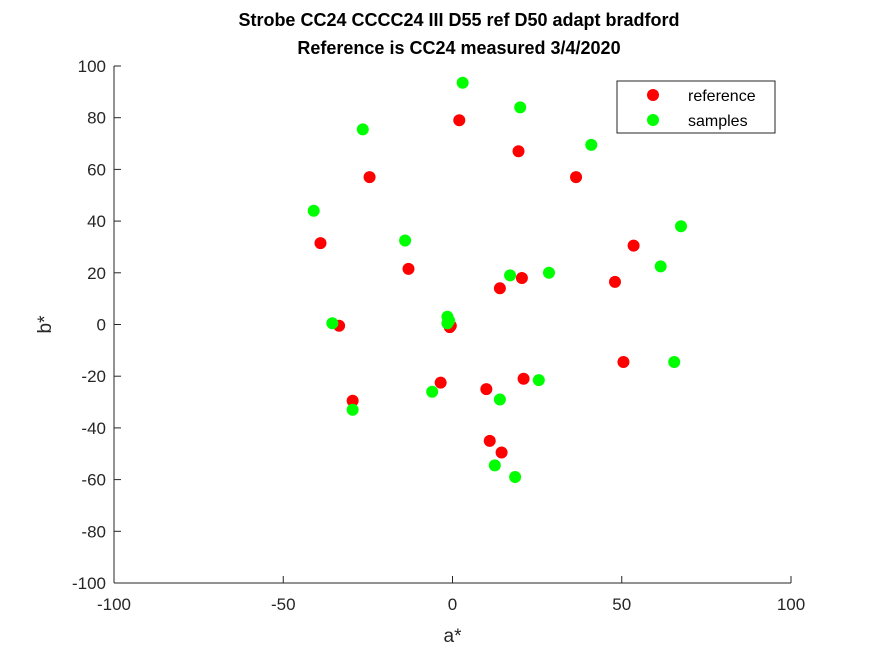 Image resolution: width=875 pixels, height=656 pixels. Describe the element at coordinates (93, 531) in the screenshot. I see `y-tick-label: -80` at that location.